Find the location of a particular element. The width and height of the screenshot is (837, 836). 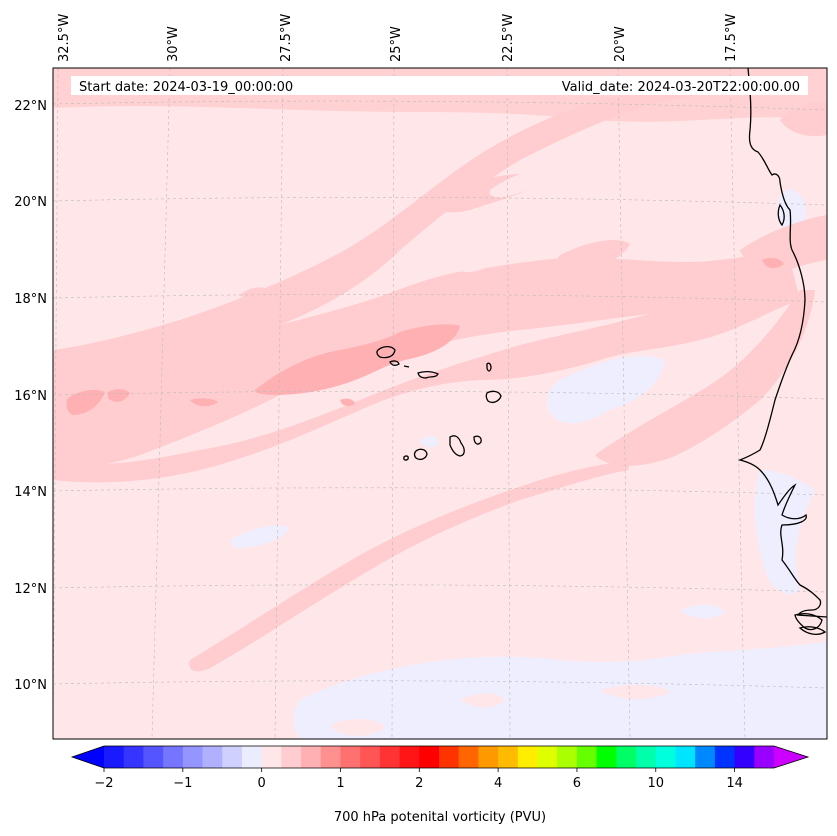

colorbar-tick-label: 1 is located at coordinates (340, 783).